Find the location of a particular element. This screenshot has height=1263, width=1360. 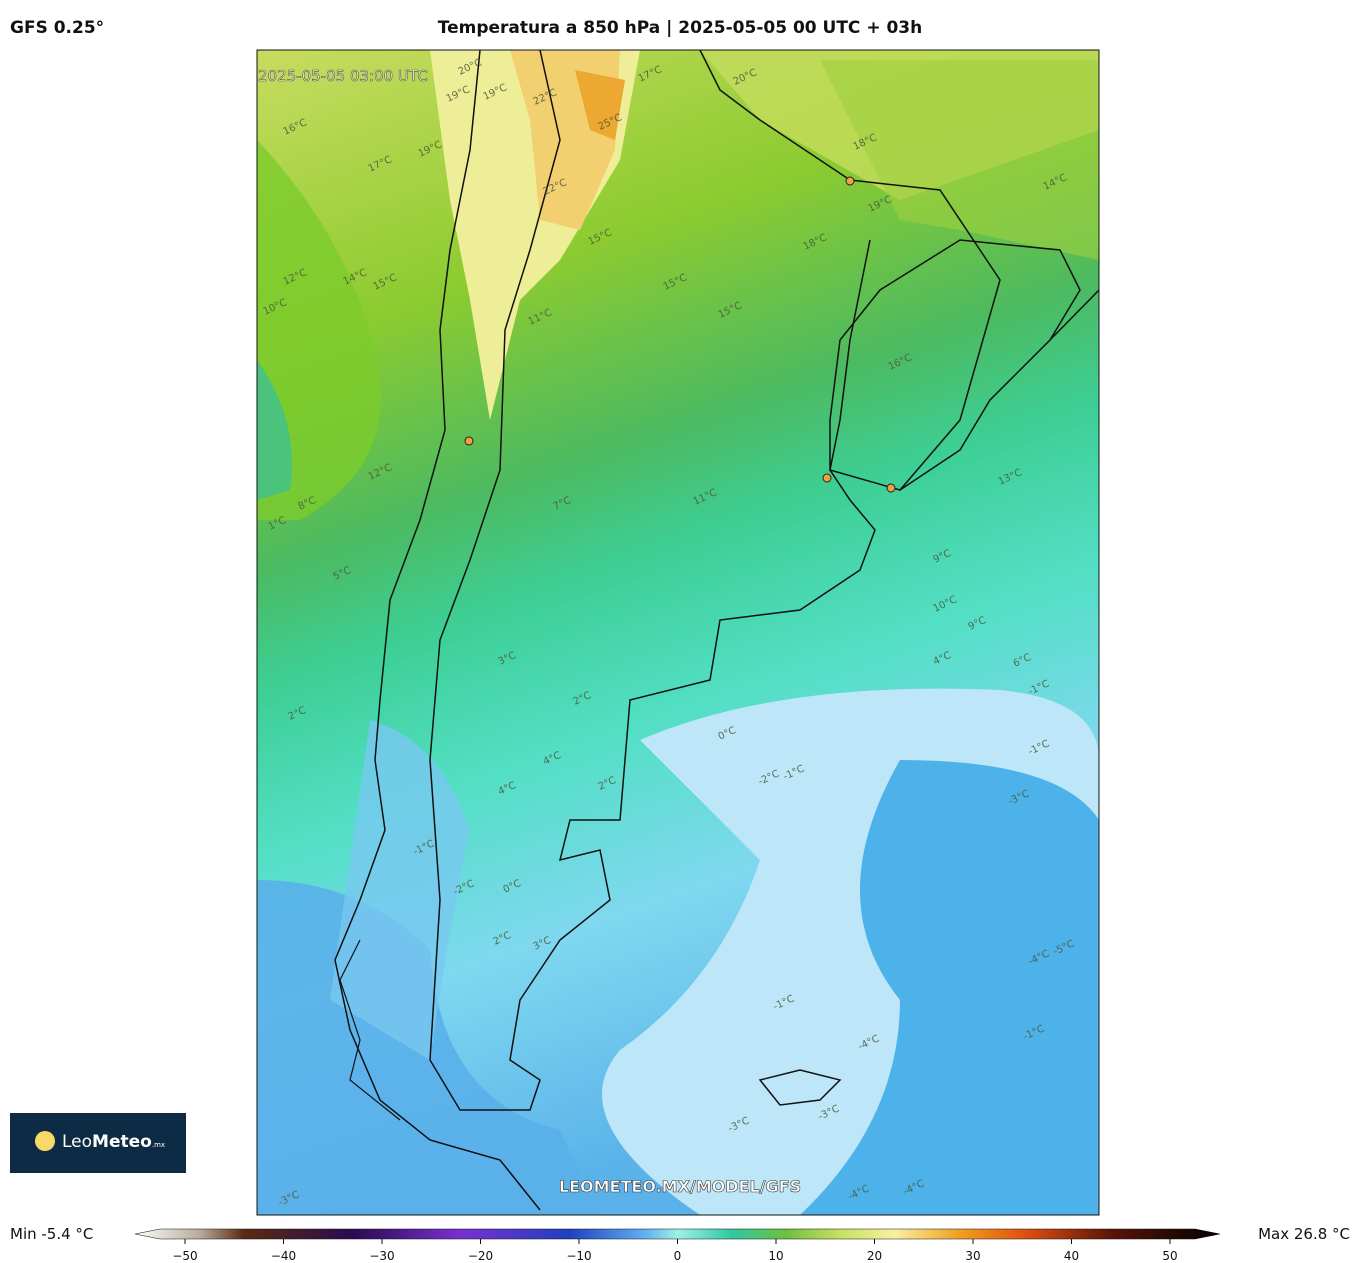

colorbar-tick-label: 50 is located at coordinates (1169, 1256).